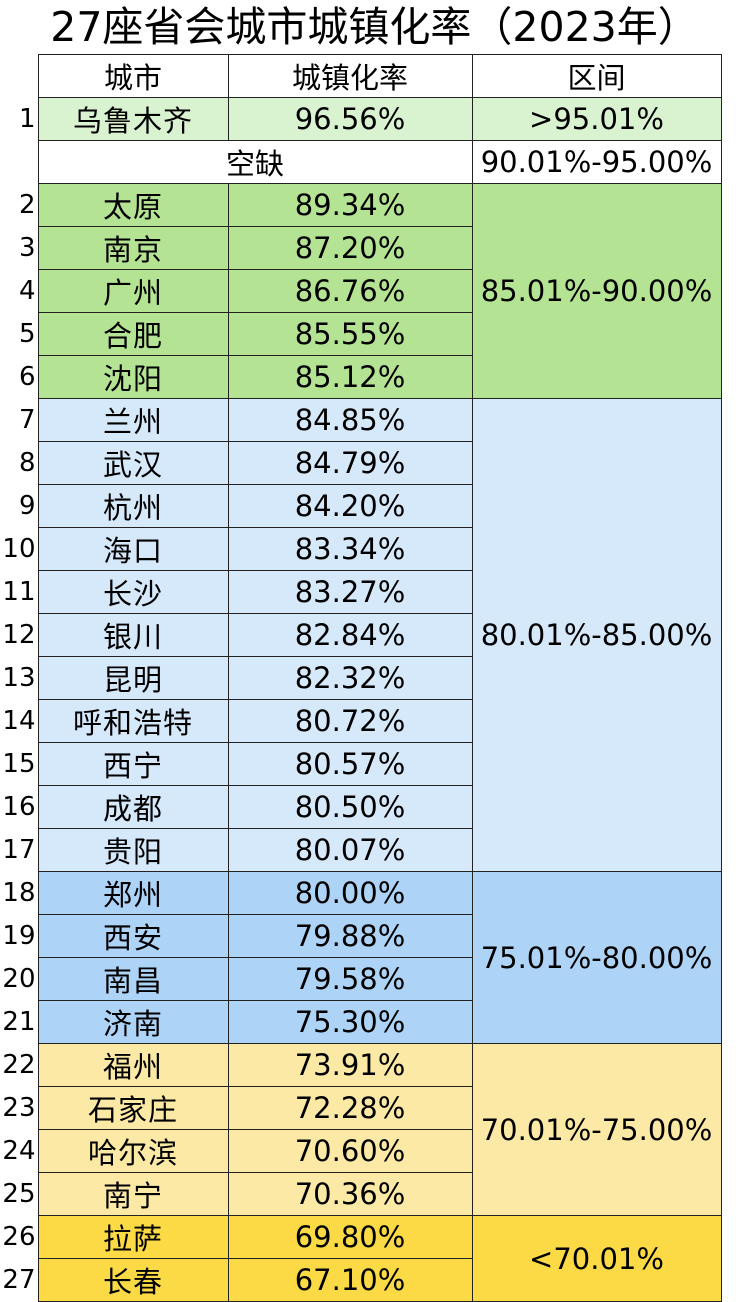 This screenshot has width=749, height=1302. Describe the element at coordinates (350, 1108) in the screenshot. I see `urbanization-rate: 72.28%` at that location.